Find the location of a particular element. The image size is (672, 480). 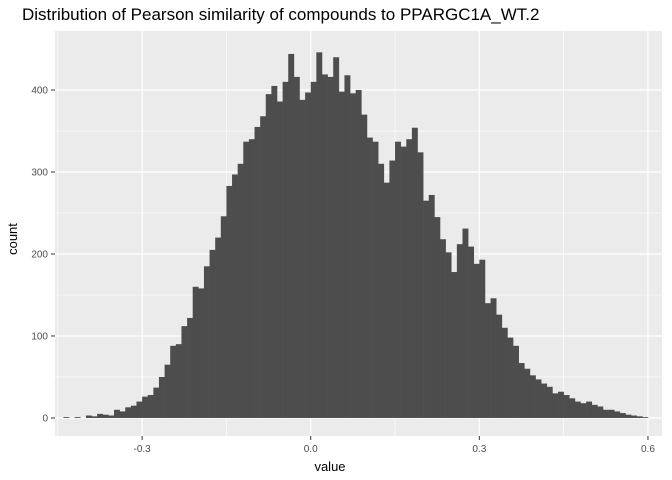

x-tick-label: 0.0 is located at coordinates (311, 449).